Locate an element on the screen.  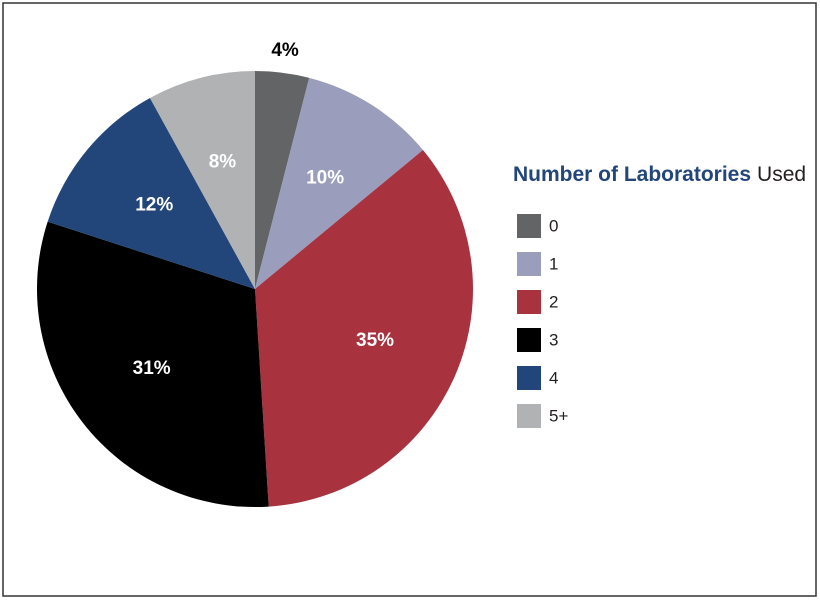
legend-title-suffix: Used is located at coordinates (781, 174).